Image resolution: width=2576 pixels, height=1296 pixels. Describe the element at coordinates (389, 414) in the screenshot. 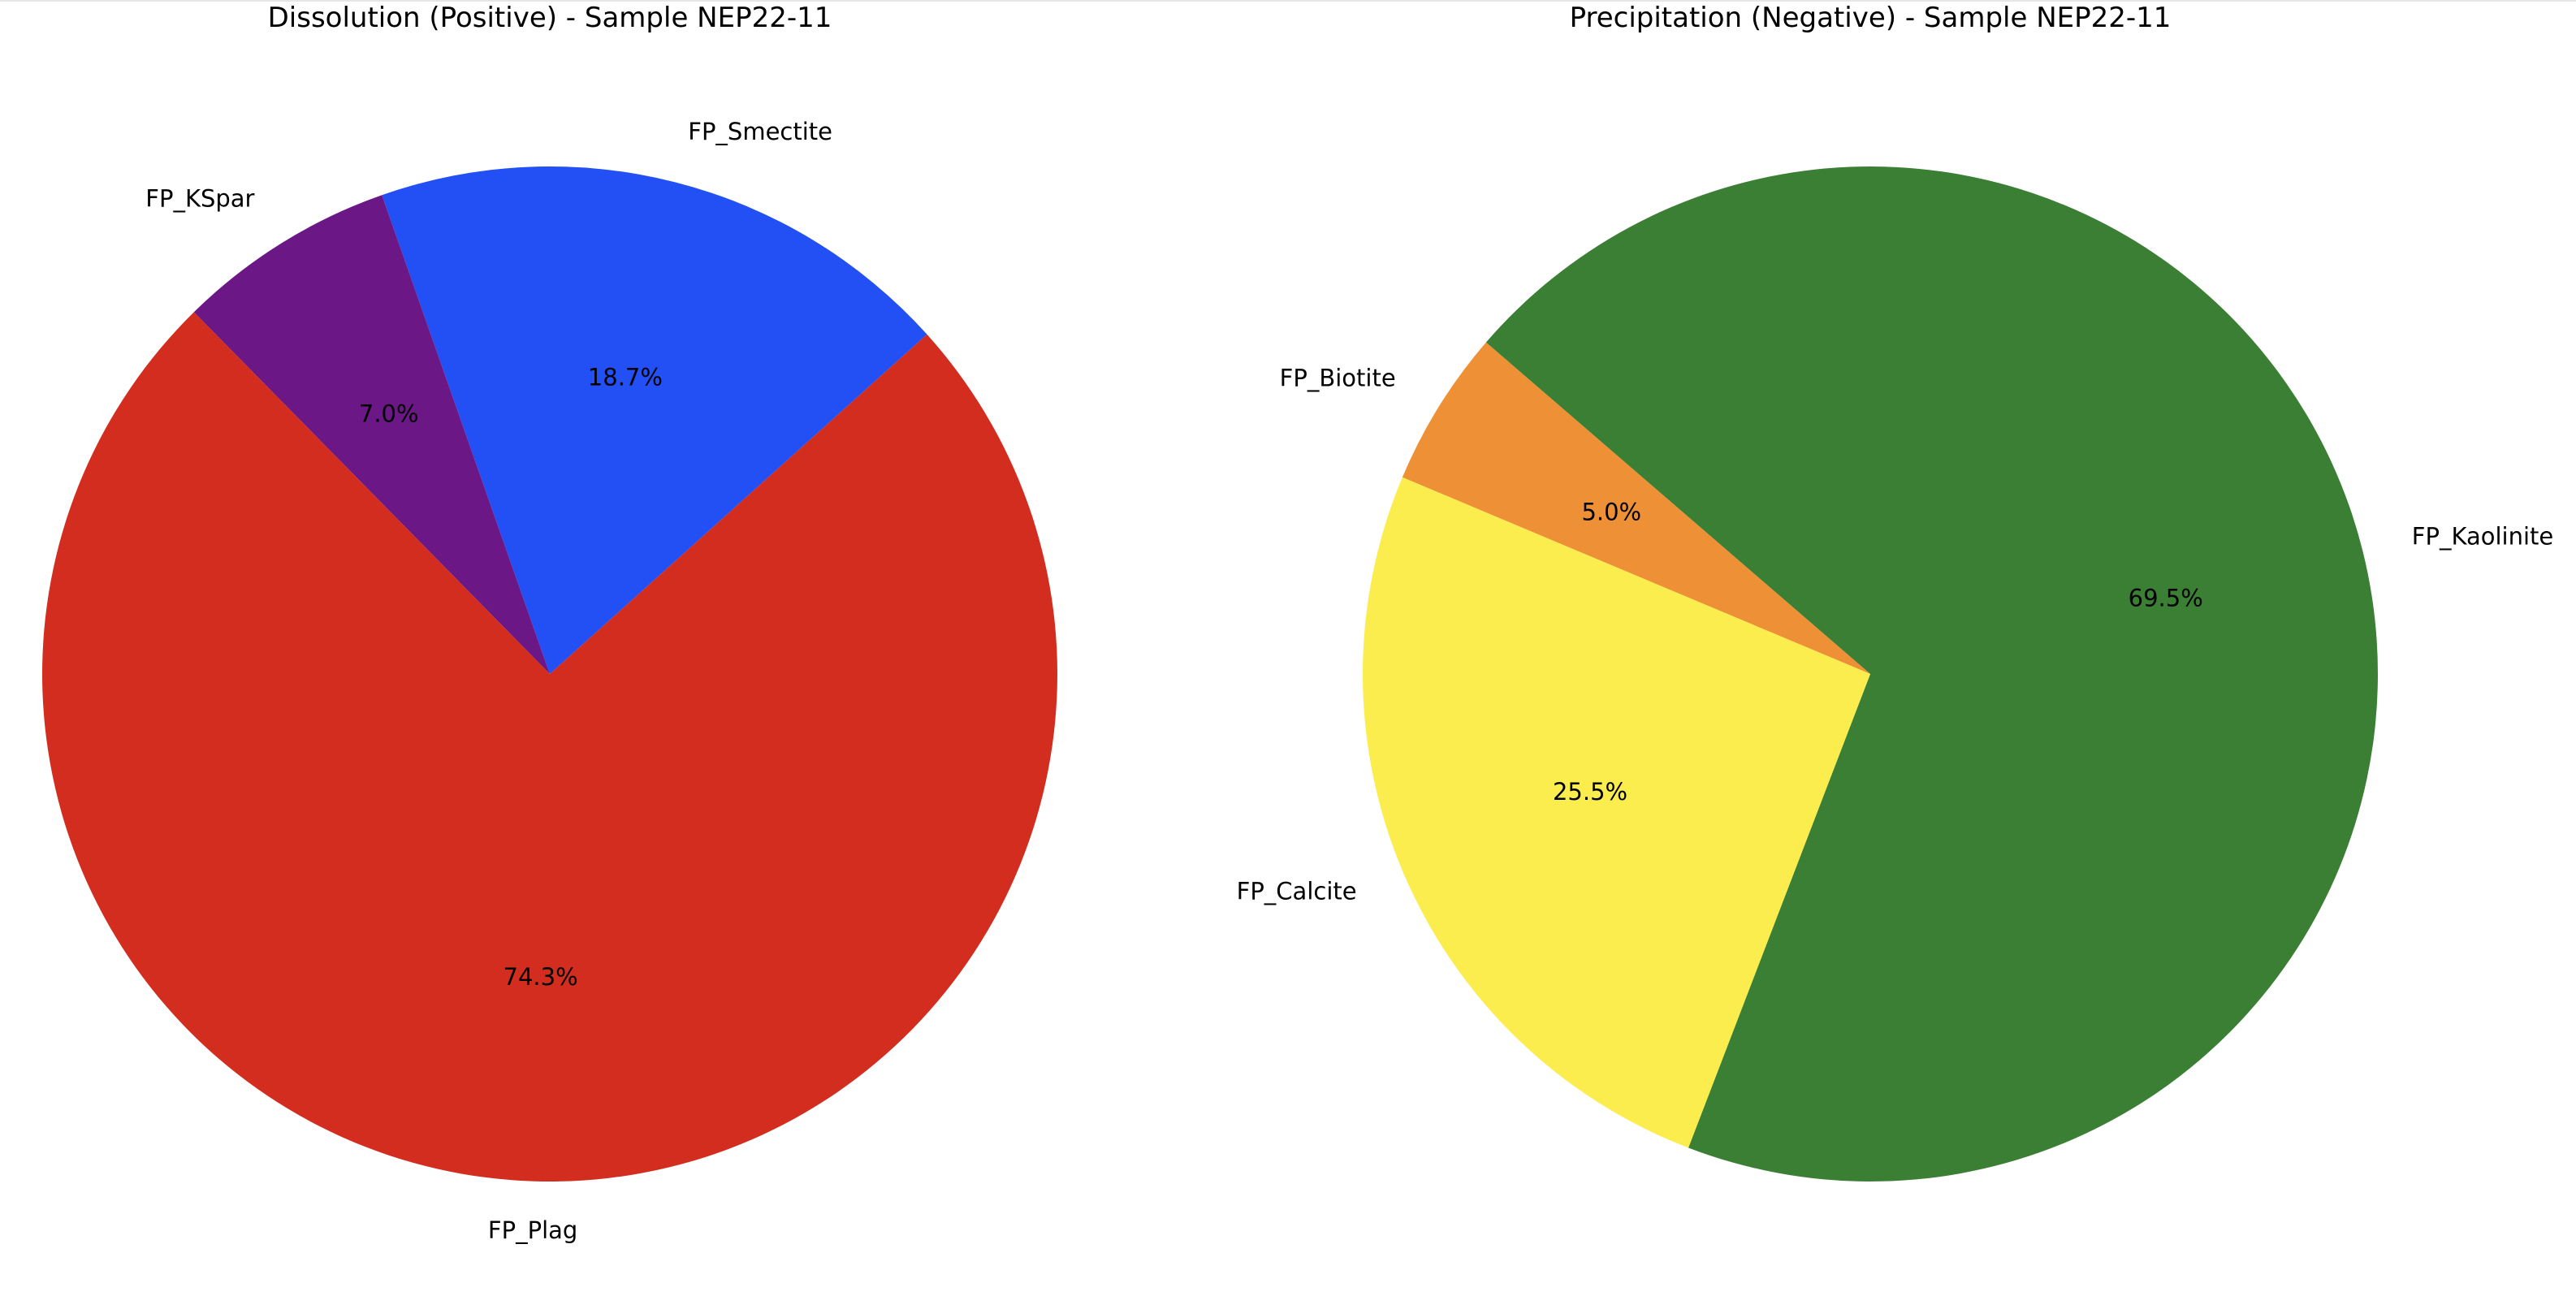

I see `dissolution-percent-fp-kspar: 7.0%` at that location.